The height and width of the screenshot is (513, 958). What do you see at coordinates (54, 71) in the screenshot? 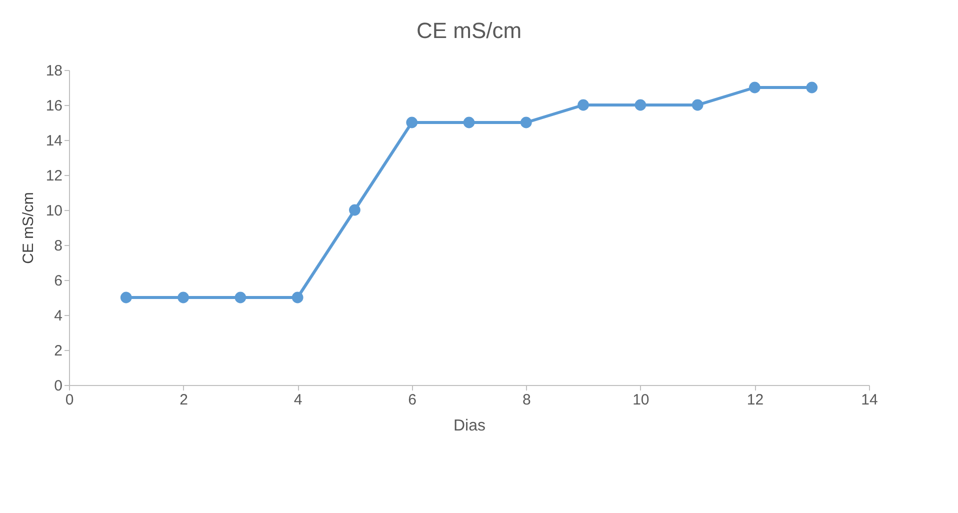
I see `y-tick-label: 18` at bounding box center [54, 71].